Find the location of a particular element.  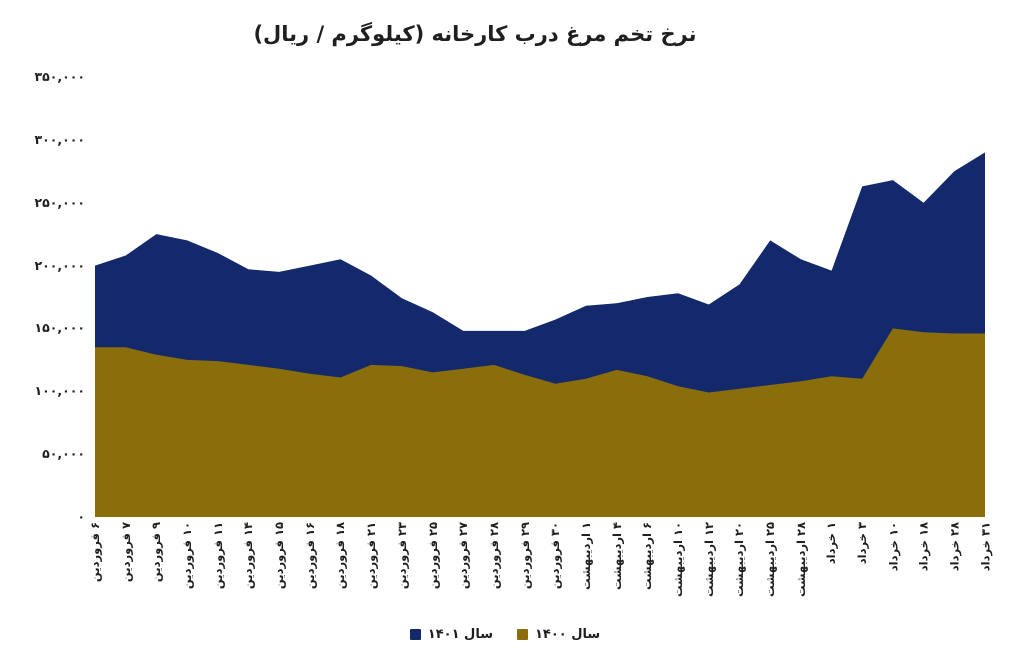

x-axis-tick-label: ۳۱ خرداد is located at coordinates (985, 547).